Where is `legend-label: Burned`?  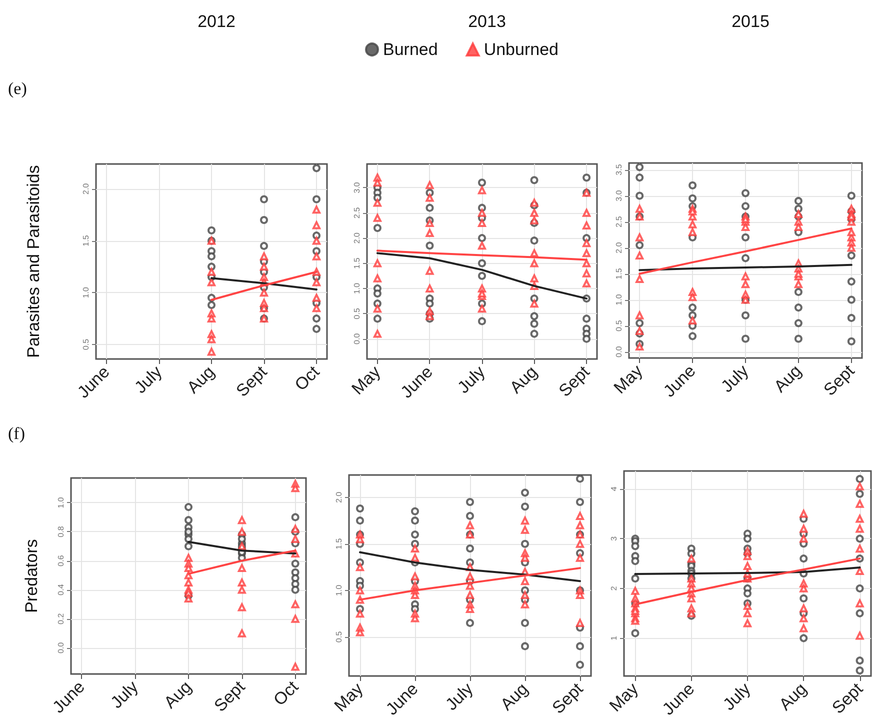
legend-label: Burned is located at coordinates (410, 49).